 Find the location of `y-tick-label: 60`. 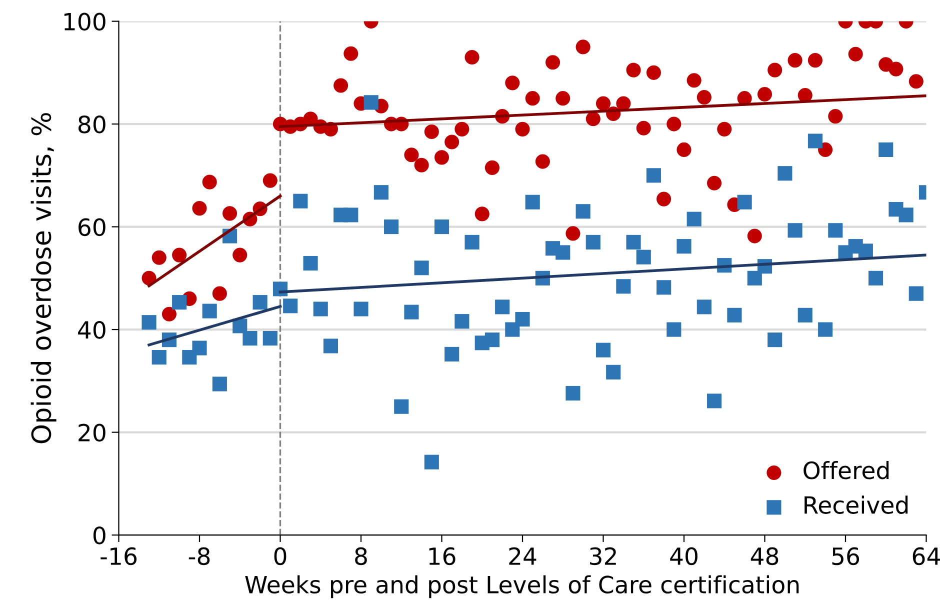

y-tick-label: 60 is located at coordinates (92, 227).